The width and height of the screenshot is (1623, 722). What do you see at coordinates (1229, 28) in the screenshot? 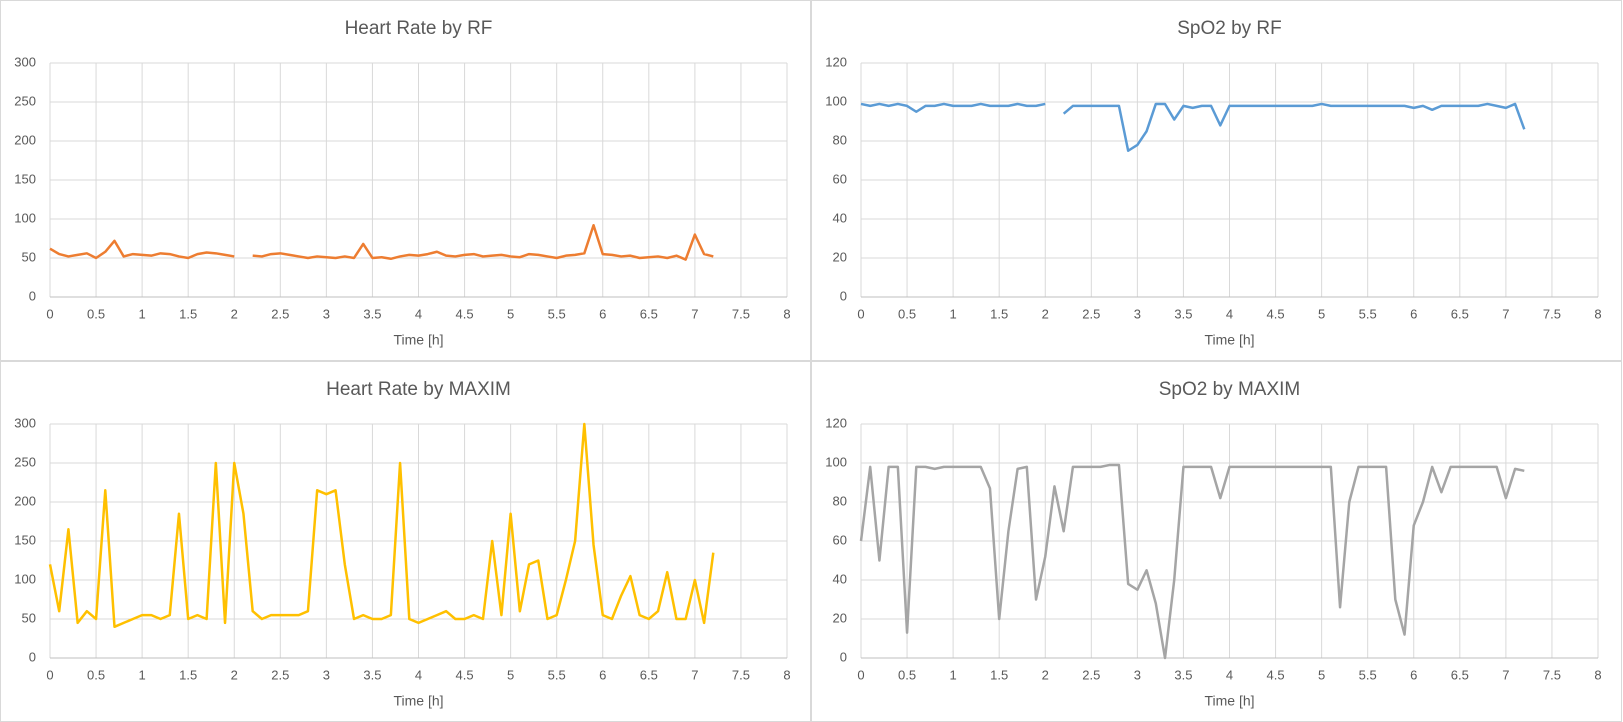
I see `chart-title: SpO2 by RF` at bounding box center [1229, 28].